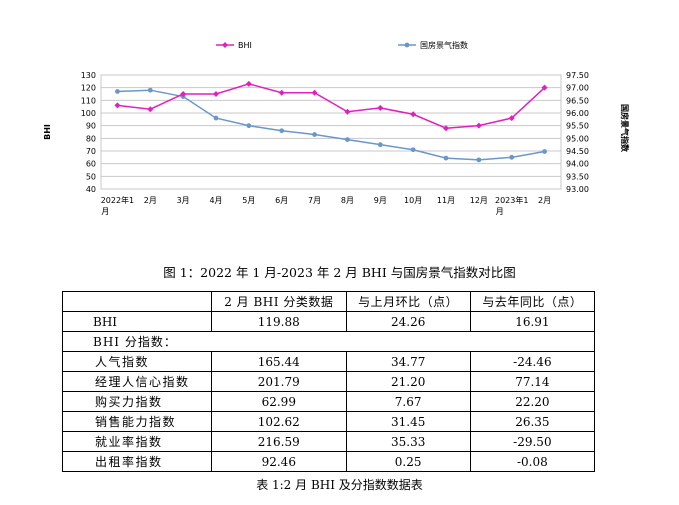 Image resolution: width=679 pixels, height=505 pixels. What do you see at coordinates (532, 381) in the screenshot?
I see `table-cell: 77.14` at bounding box center [532, 381].